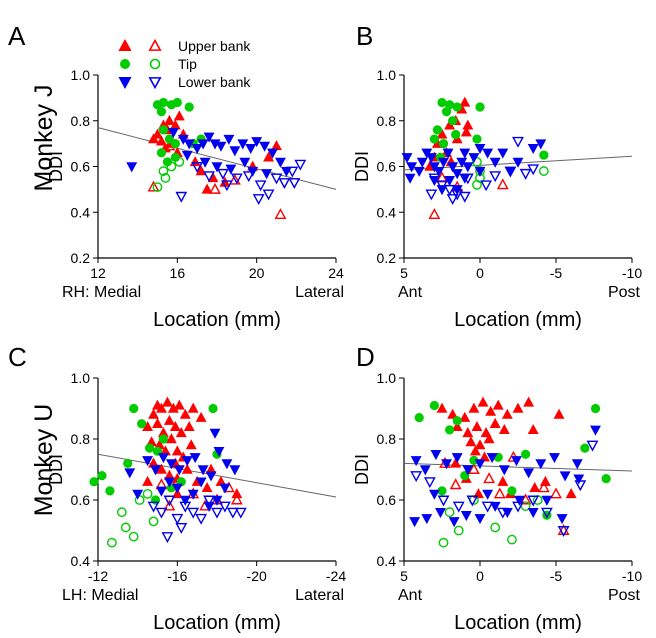  What do you see at coordinates (81, 439) in the screenshot?
I see `panel-c-y-tick-label: 0.8` at bounding box center [81, 439].